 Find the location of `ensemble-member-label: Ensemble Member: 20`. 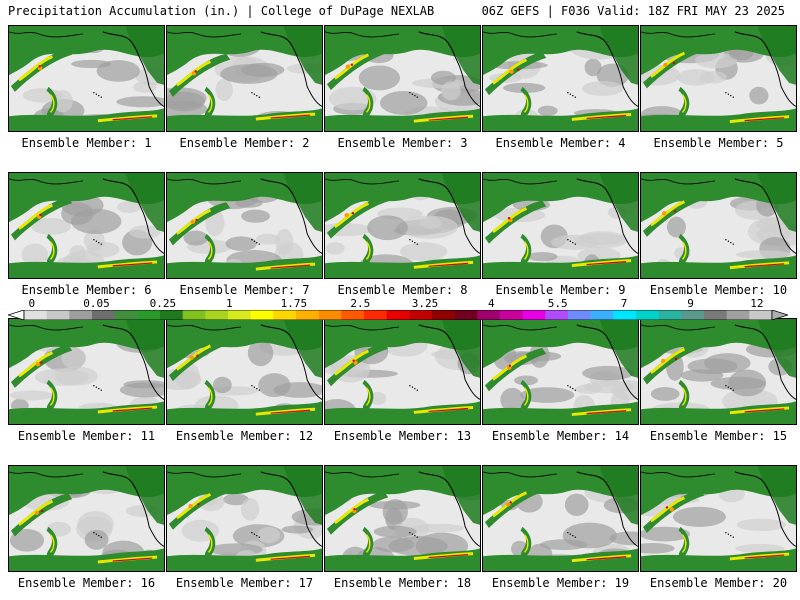

ensemble-member-label: Ensemble Member: 20 is located at coordinates (718, 583).